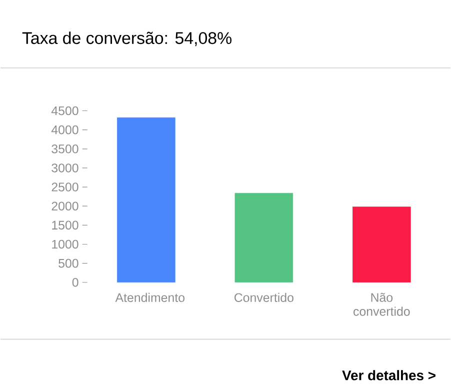  What do you see at coordinates (65, 168) in the screenshot?
I see `y-tick-label: 3000` at bounding box center [65, 168].